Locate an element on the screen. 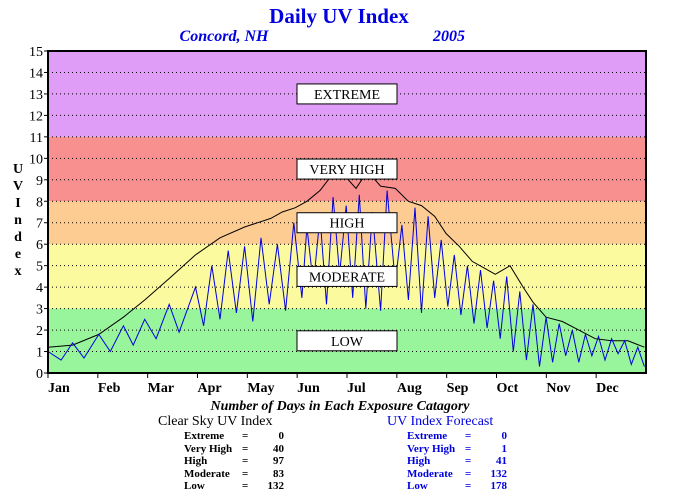 Image resolution: width=680 pixels, height=500 pixels. y-axis-label-char: x is located at coordinates (18, 271).